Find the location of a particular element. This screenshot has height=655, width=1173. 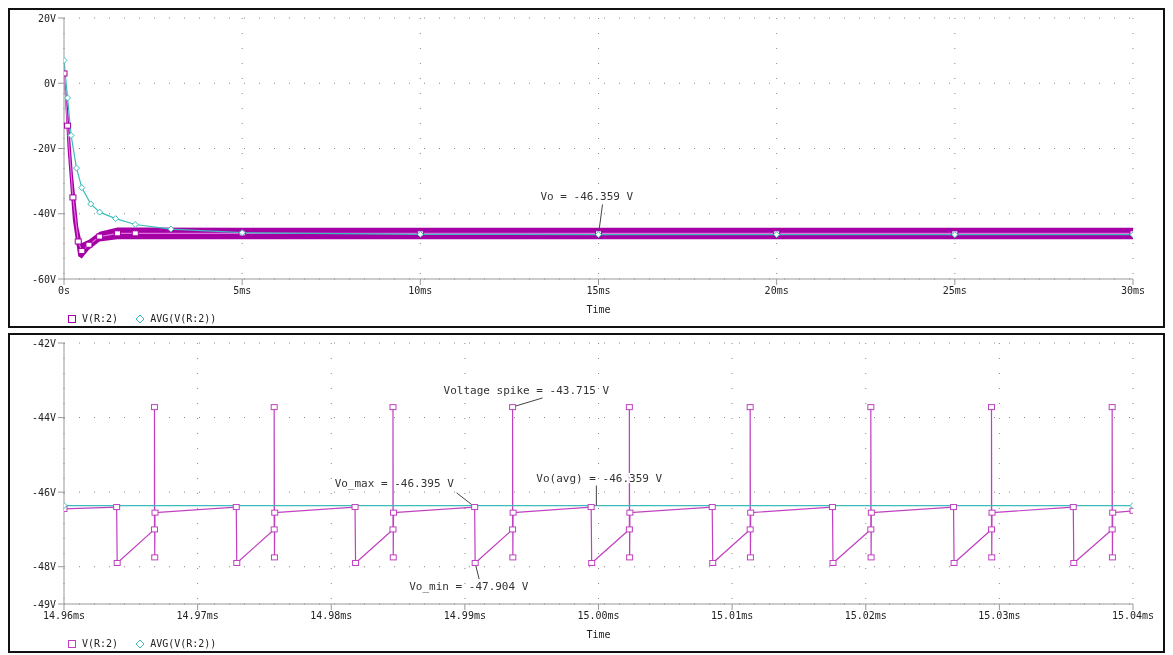

x-tick-label: 15.04ms is located at coordinates (1133, 616).